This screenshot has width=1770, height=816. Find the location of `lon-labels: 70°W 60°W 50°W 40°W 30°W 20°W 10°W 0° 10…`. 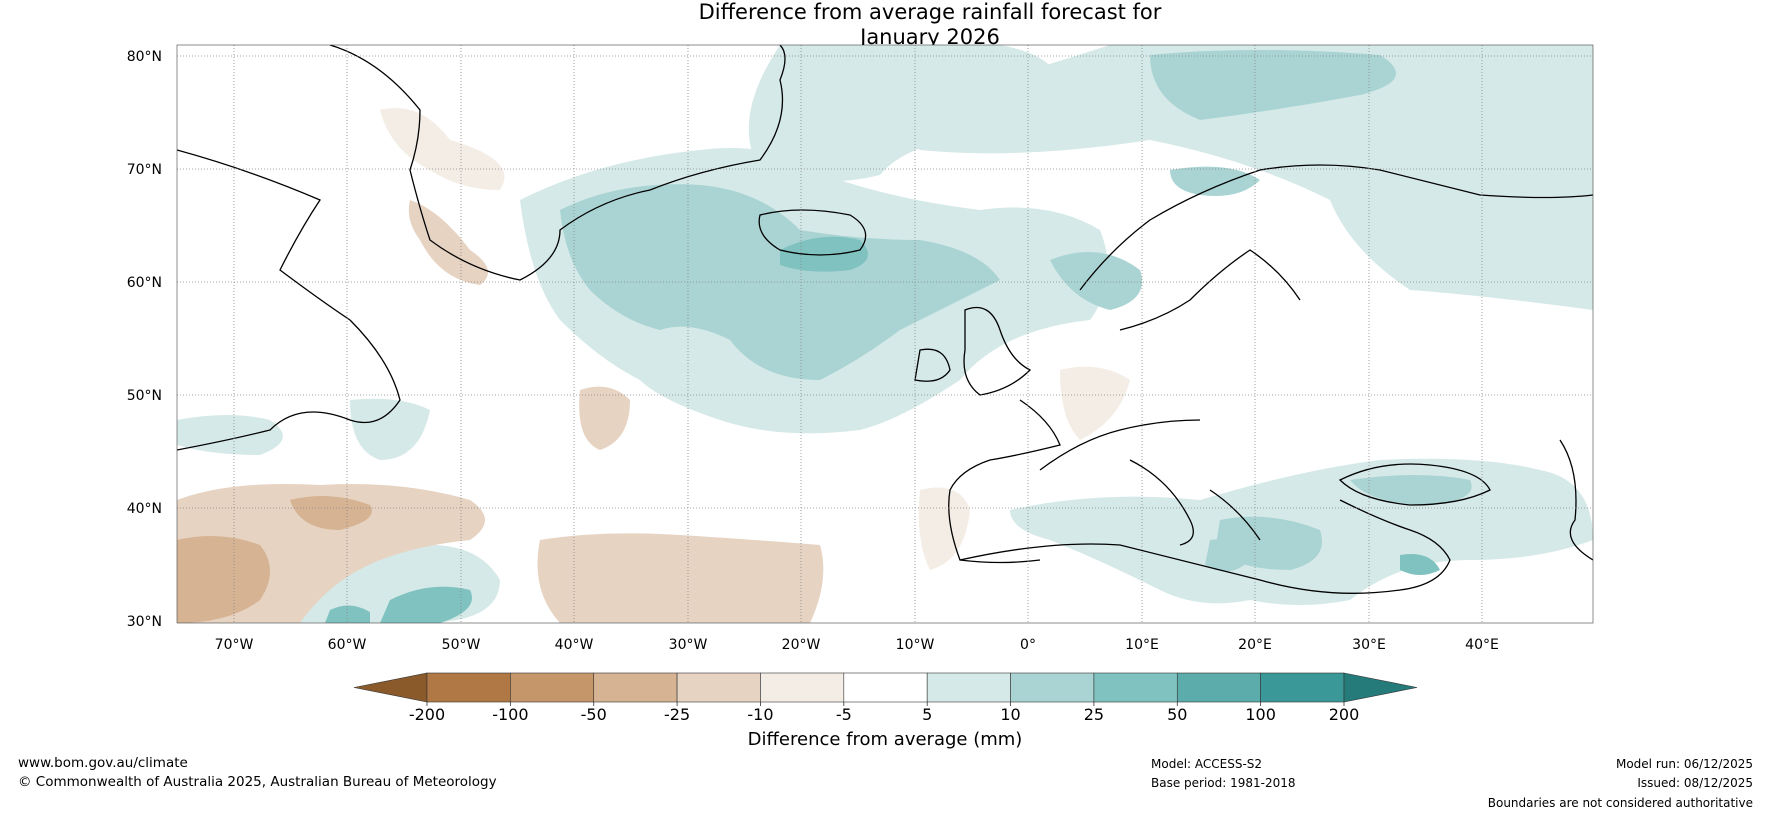

lon-labels: 70°W 60°W 50°W 40°W 30°W 20°W 10°W 0° 10… is located at coordinates (857, 645).